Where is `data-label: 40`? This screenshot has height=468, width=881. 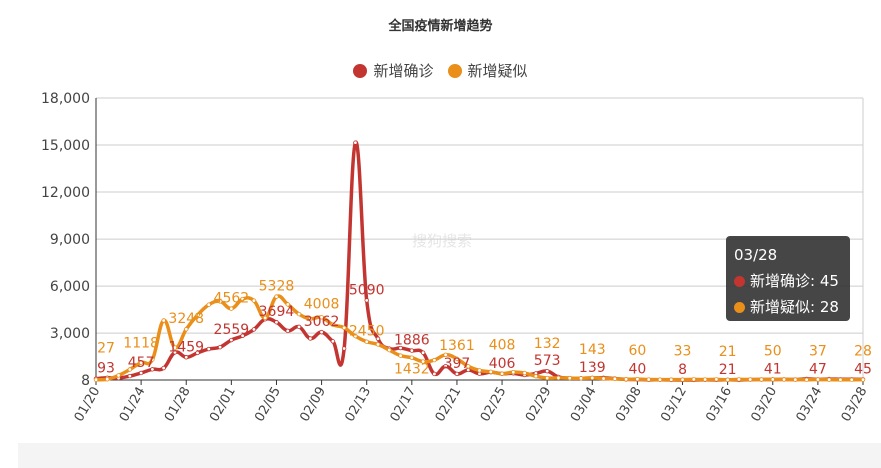
data-label: 40 is located at coordinates (637, 369).